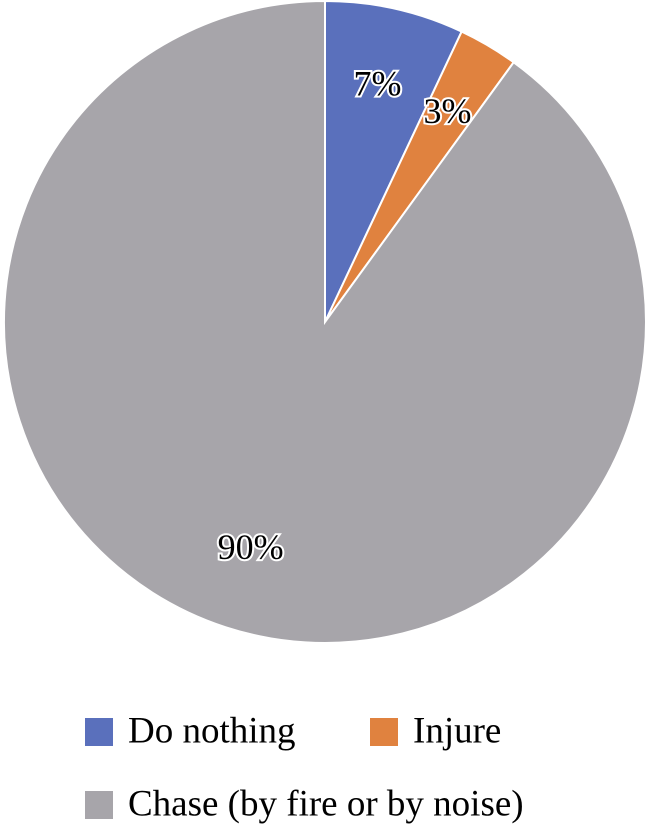  Describe the element at coordinates (326, 803) in the screenshot. I see `legend-label: Chase (by fire or by noise)` at that location.